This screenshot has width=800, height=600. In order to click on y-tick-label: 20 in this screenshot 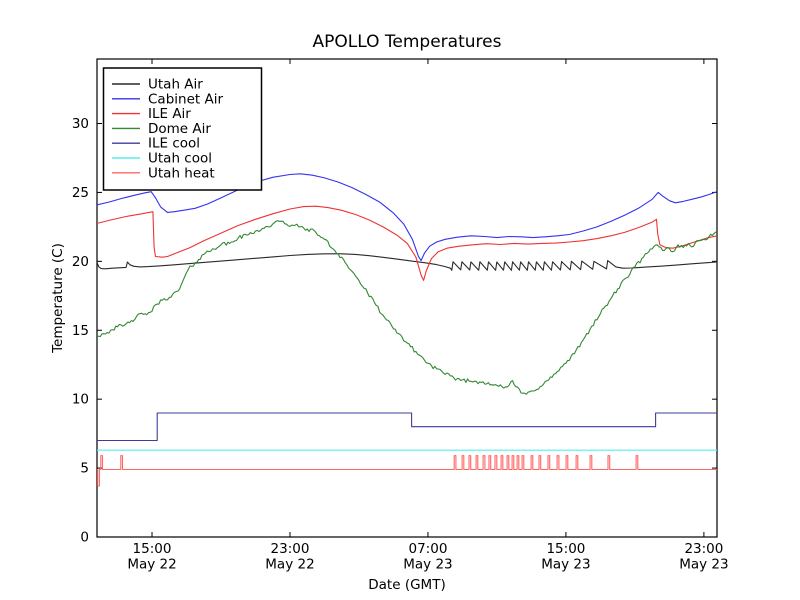, I will do `click(80, 262)`.